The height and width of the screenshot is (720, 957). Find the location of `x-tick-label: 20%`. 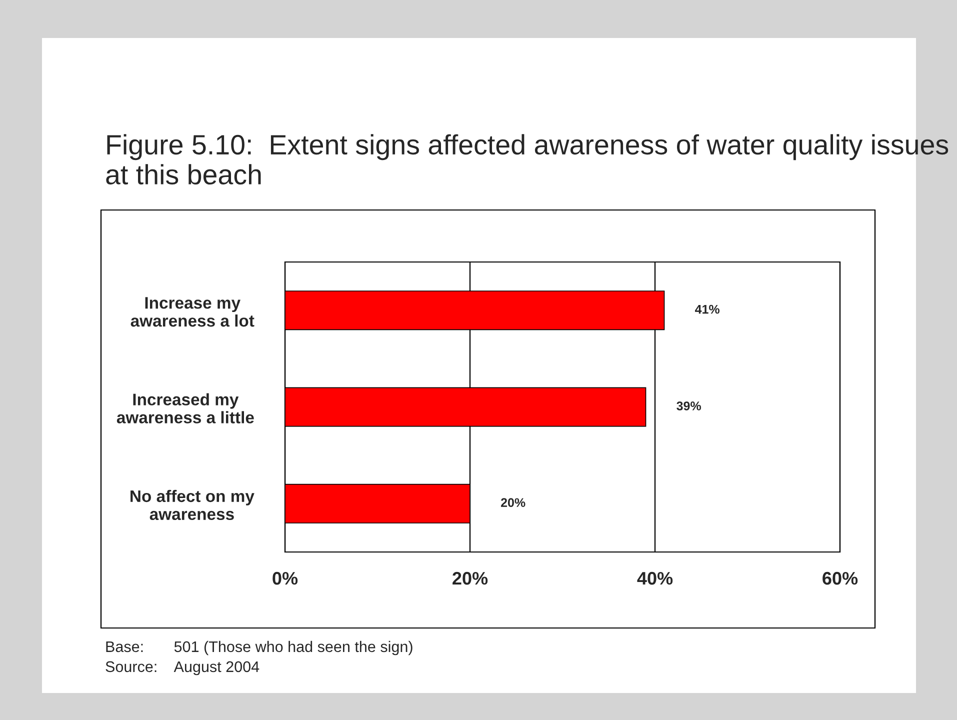

x-tick-label: 20% is located at coordinates (470, 578).